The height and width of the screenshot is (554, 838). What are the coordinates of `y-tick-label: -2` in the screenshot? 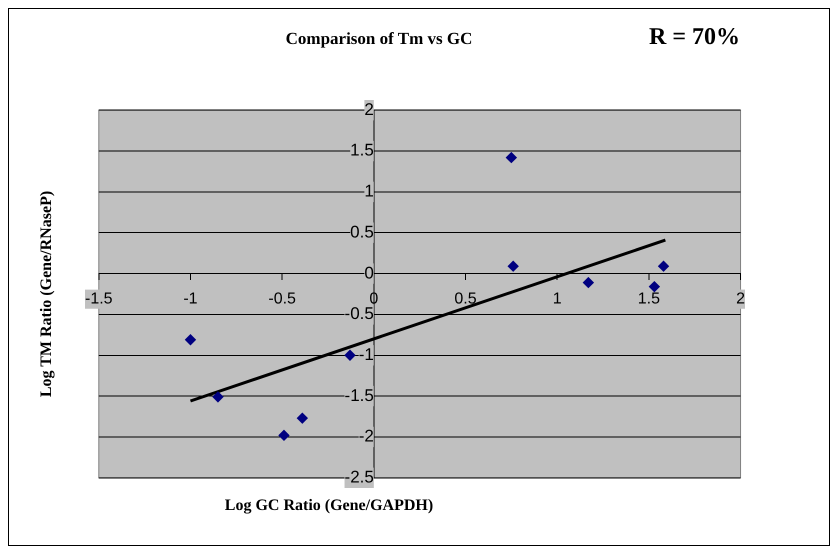 It's located at (366, 436).